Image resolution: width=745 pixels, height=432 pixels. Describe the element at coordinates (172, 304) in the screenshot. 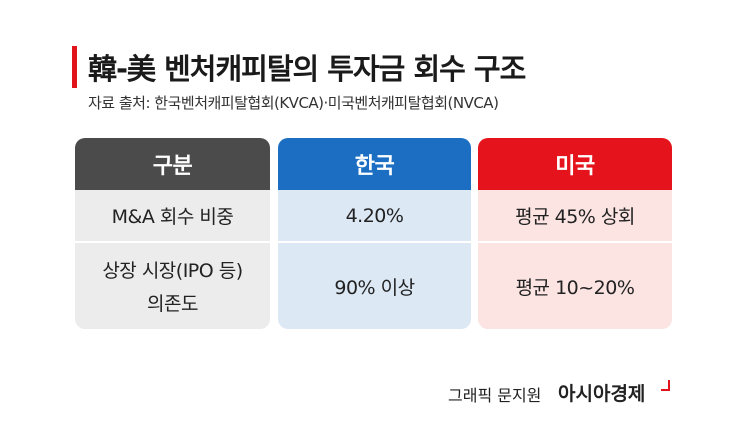

I see `cell-line: 의존도` at that location.